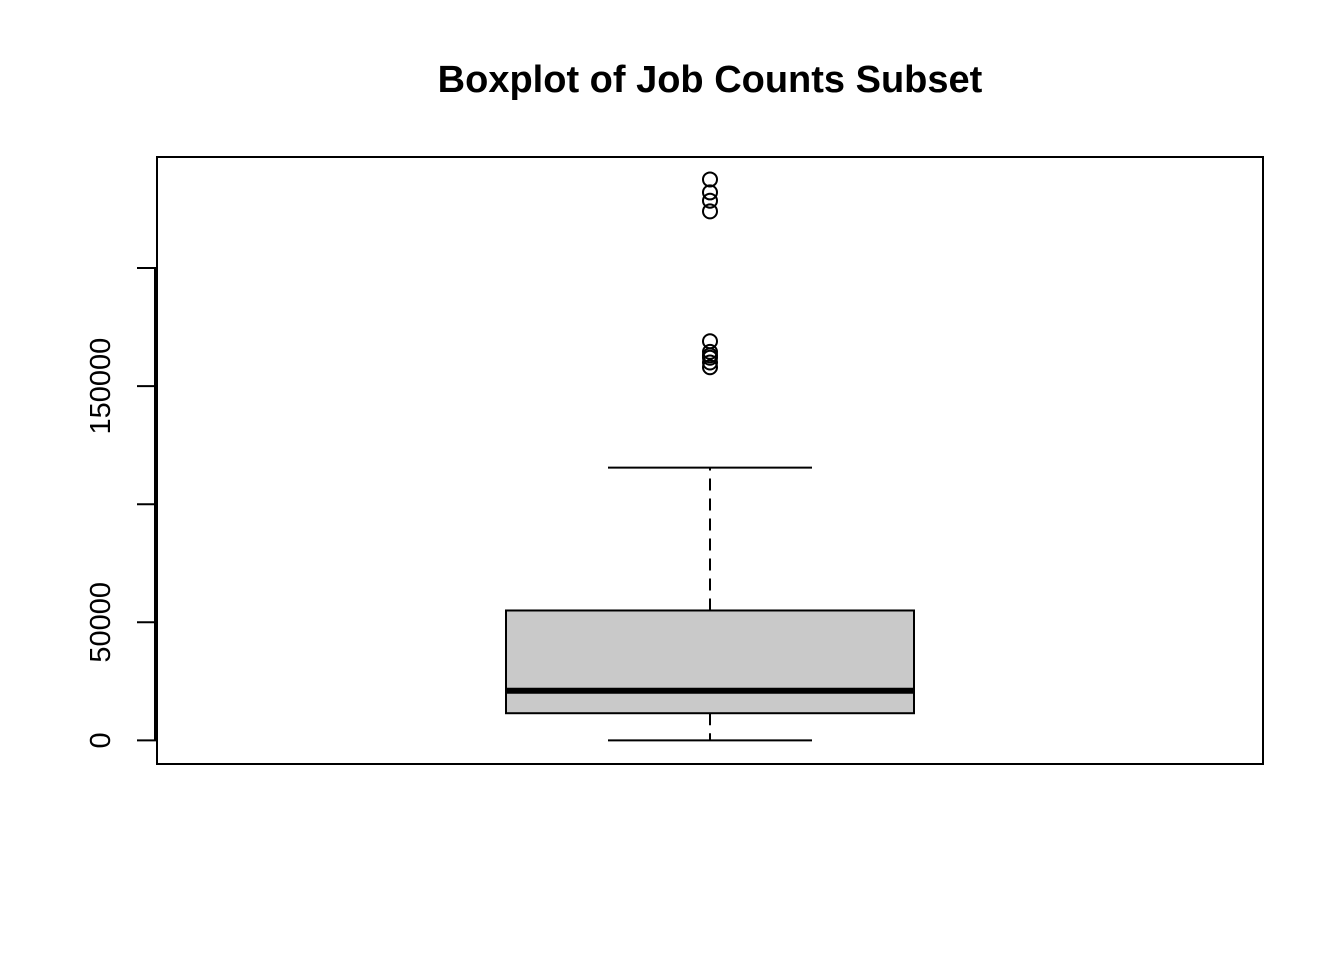 This screenshot has width=1344, height=960. What do you see at coordinates (710, 662) in the screenshot?
I see `interquartile-box` at bounding box center [710, 662].